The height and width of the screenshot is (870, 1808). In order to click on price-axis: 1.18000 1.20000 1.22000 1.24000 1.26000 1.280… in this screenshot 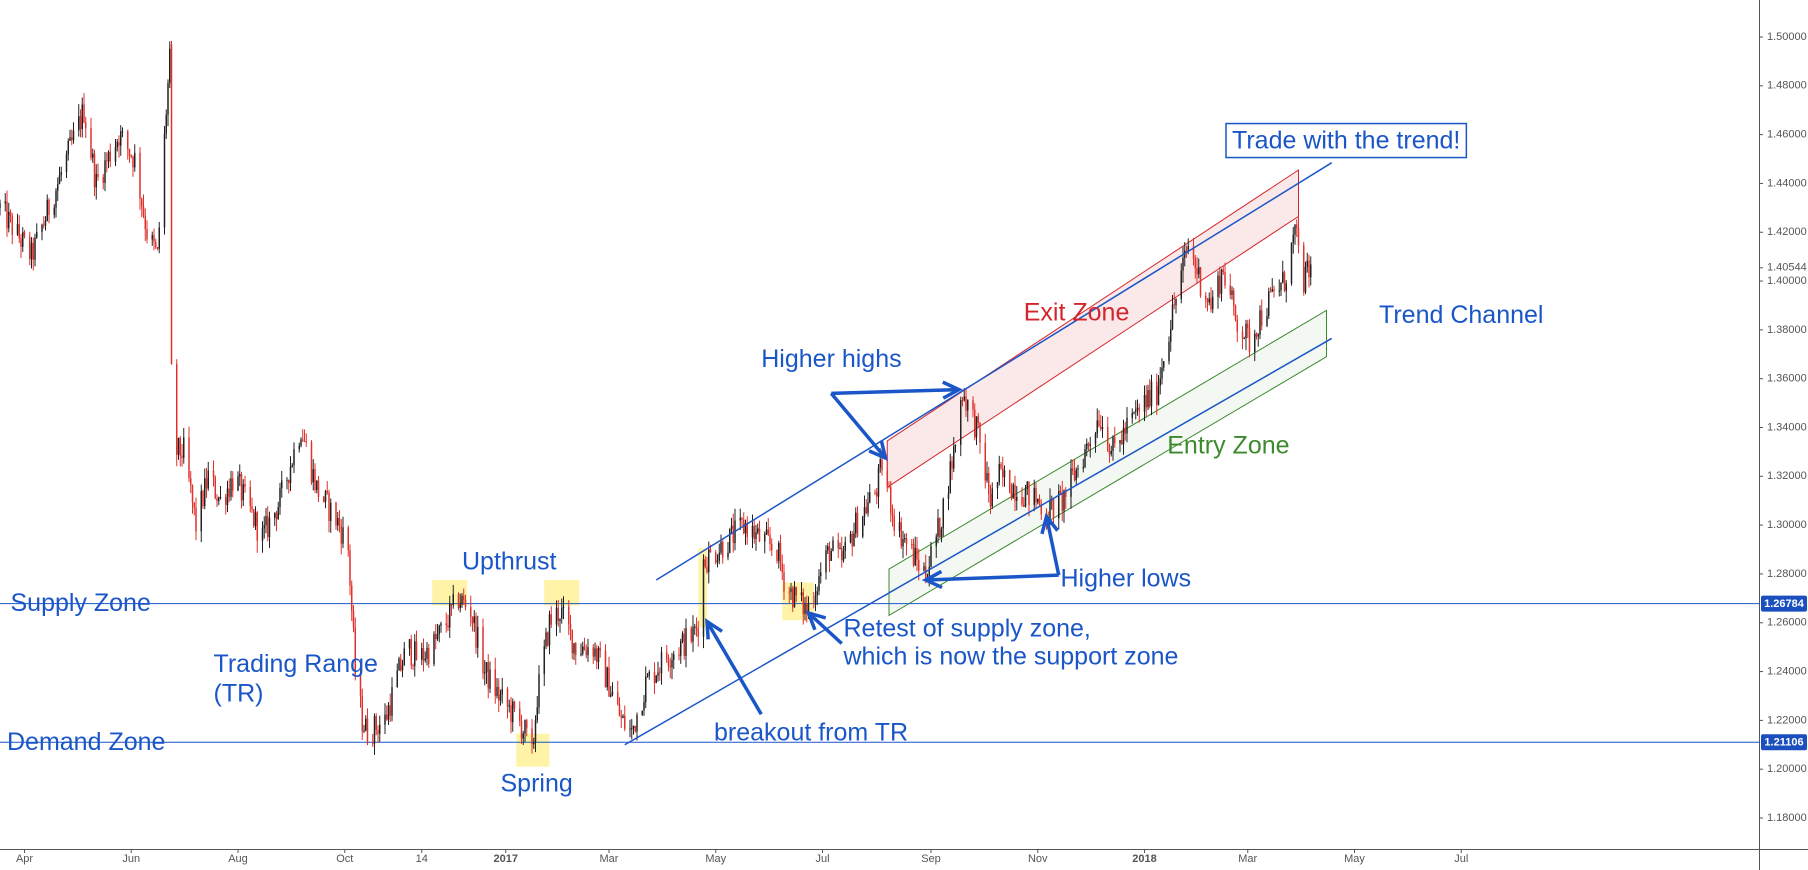, I will do `click(1783, 427)`.